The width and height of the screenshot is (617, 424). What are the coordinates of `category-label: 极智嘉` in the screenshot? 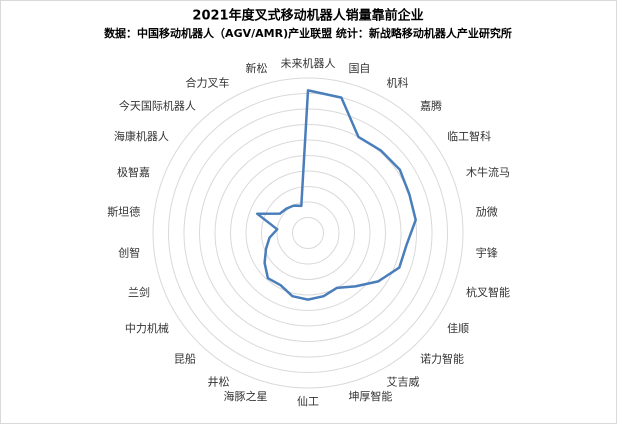 It's located at (133, 172).